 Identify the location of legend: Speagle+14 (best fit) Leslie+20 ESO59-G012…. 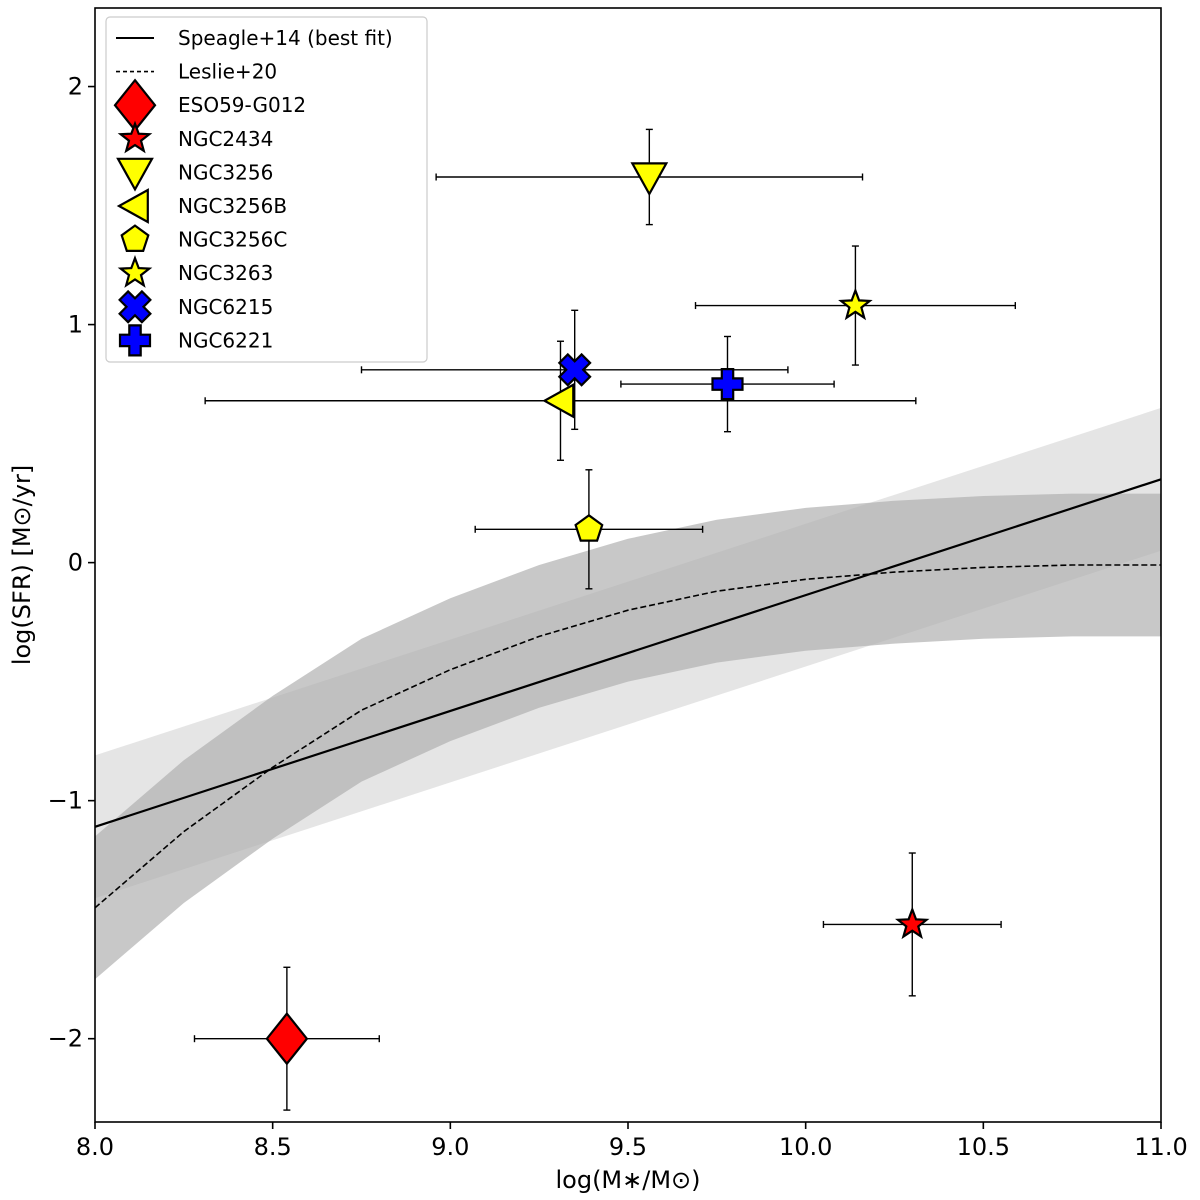
(266, 189).